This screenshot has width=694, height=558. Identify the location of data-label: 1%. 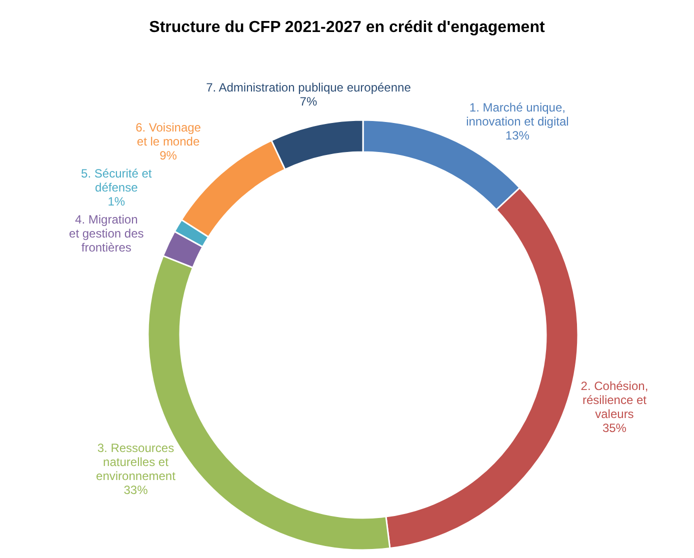
(117, 201).